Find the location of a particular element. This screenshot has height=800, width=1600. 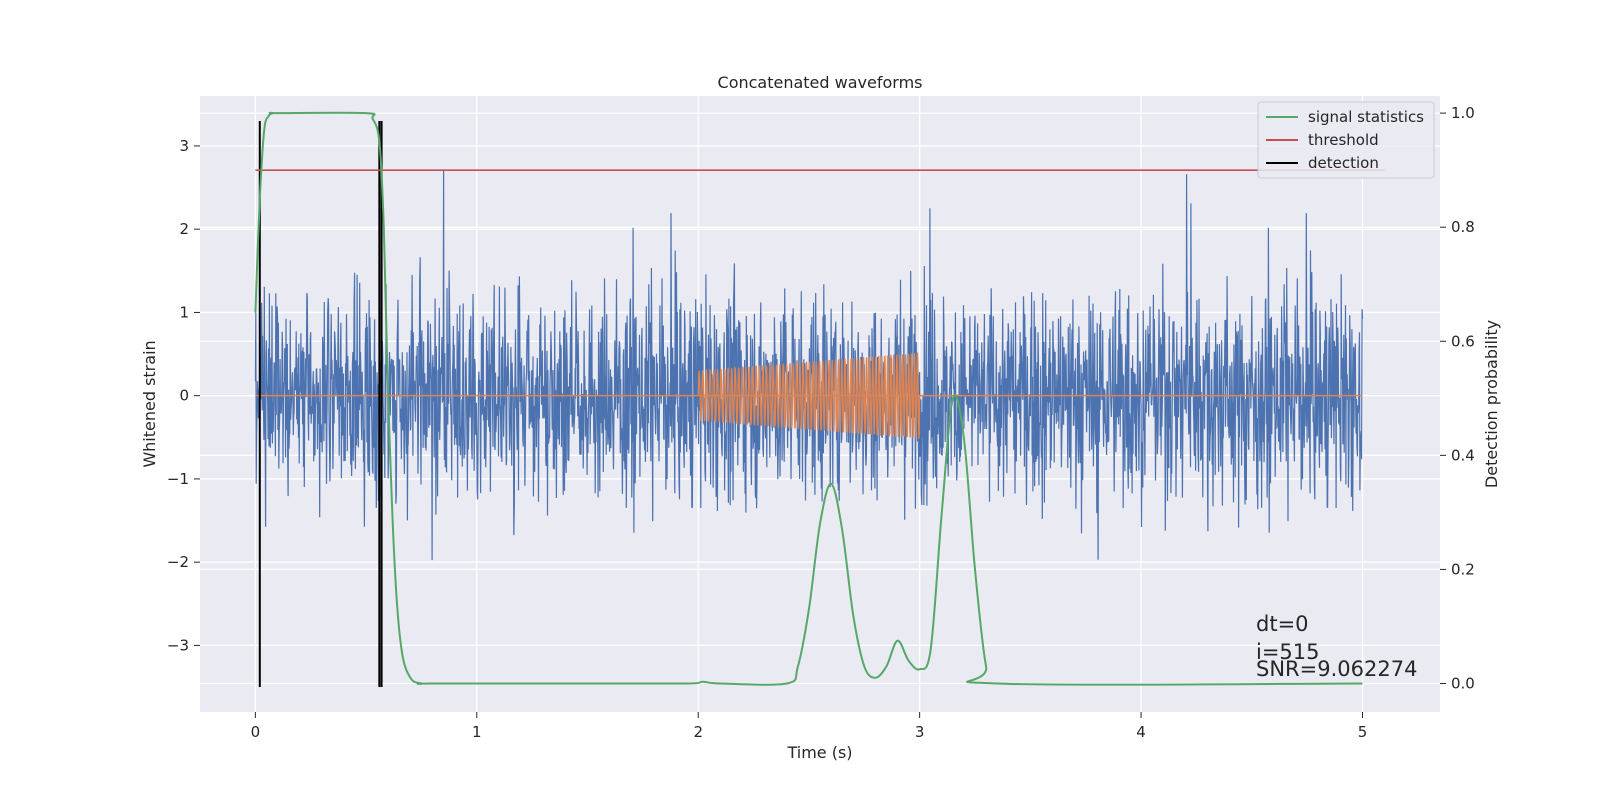

y-tick-label: −1 is located at coordinates (178, 479).